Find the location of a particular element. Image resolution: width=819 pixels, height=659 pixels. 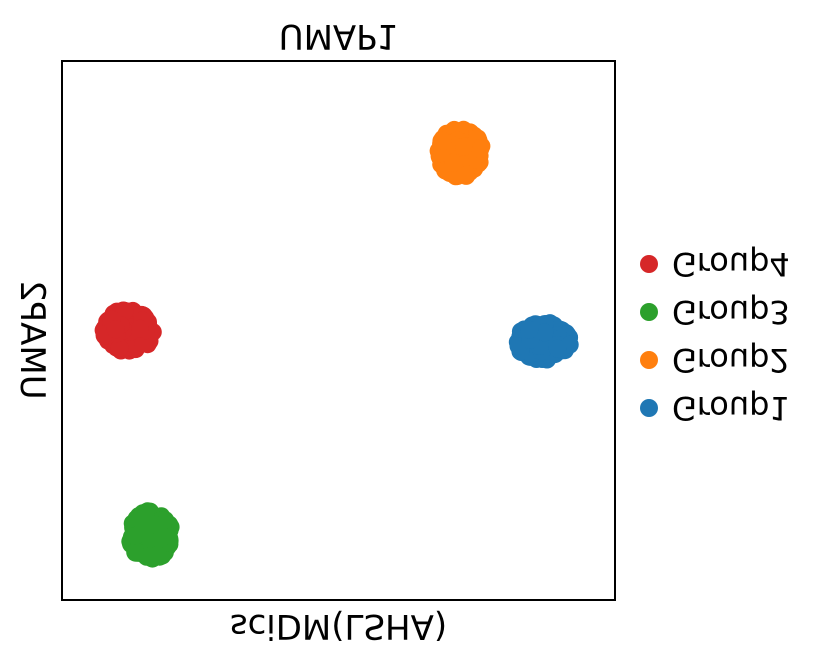

legend-item-group1: Group1 is located at coordinates (727, 408).